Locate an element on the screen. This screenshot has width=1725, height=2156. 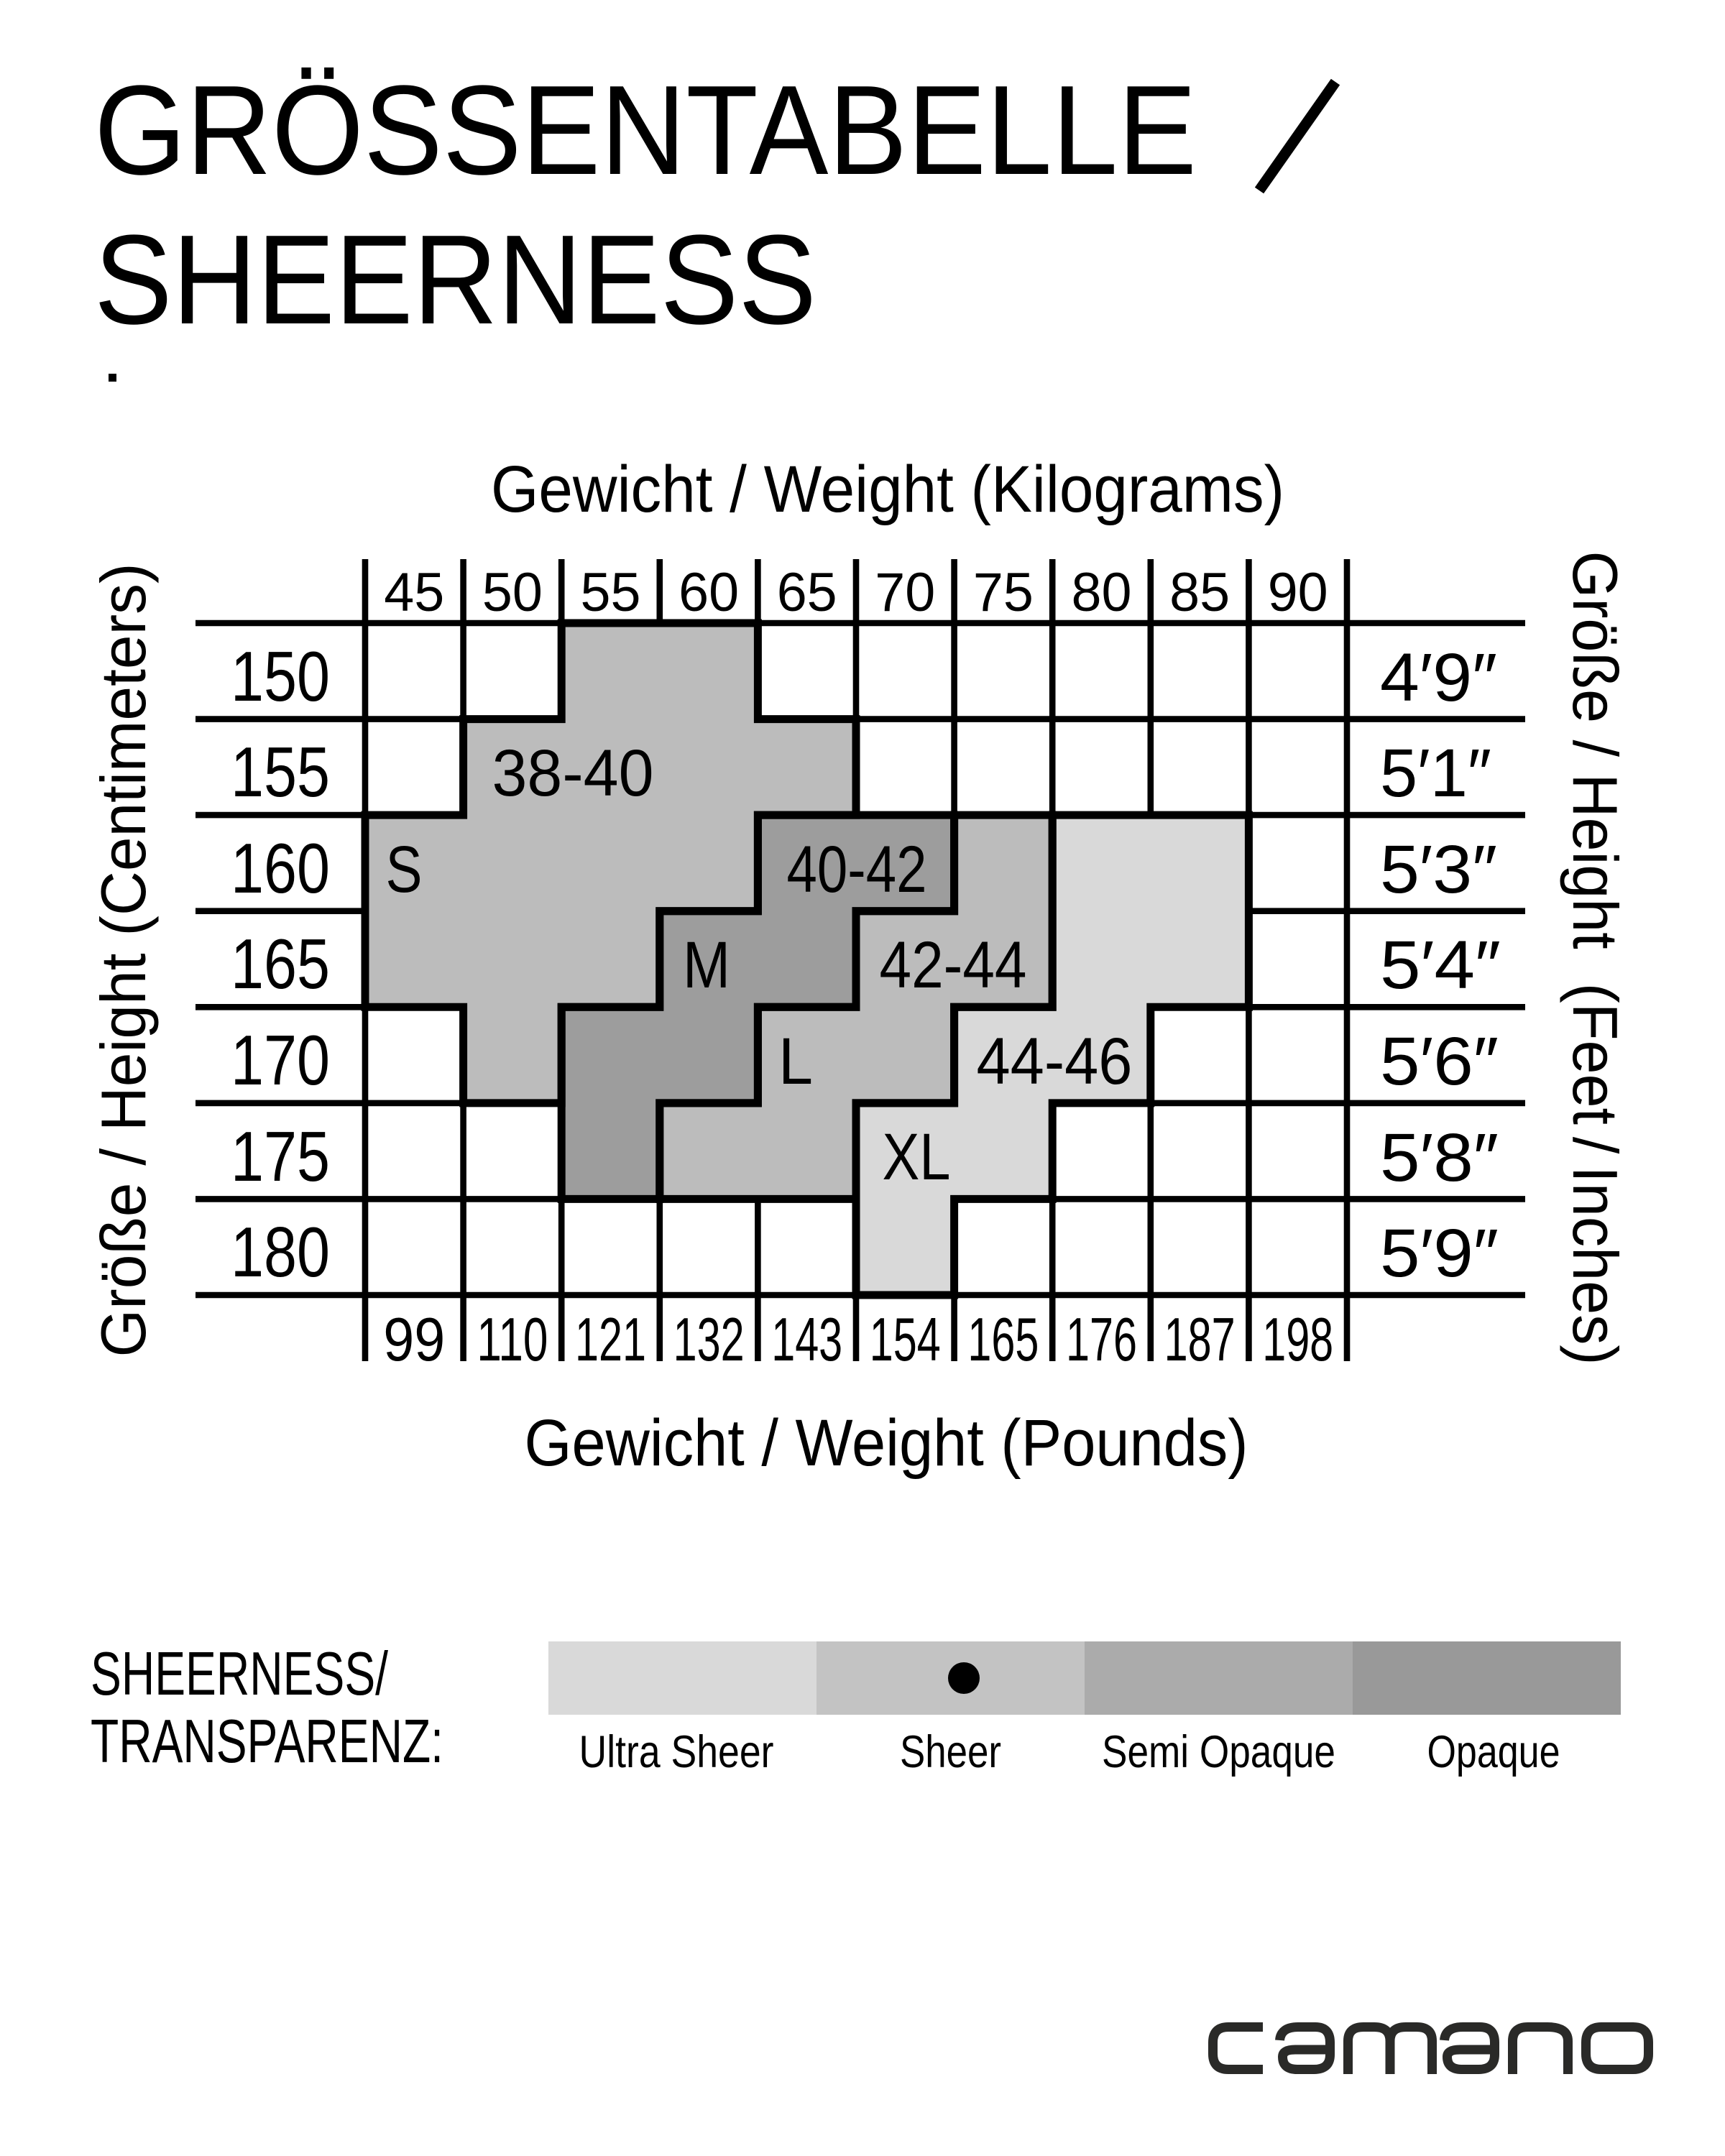
svg-text: 170 is located at coordinates (280, 1060).